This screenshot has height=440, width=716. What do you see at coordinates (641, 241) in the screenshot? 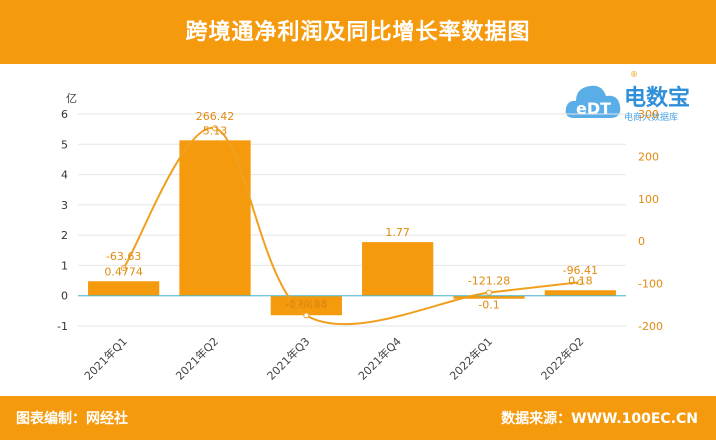
I see `y2-tick-label: 0` at bounding box center [641, 241].